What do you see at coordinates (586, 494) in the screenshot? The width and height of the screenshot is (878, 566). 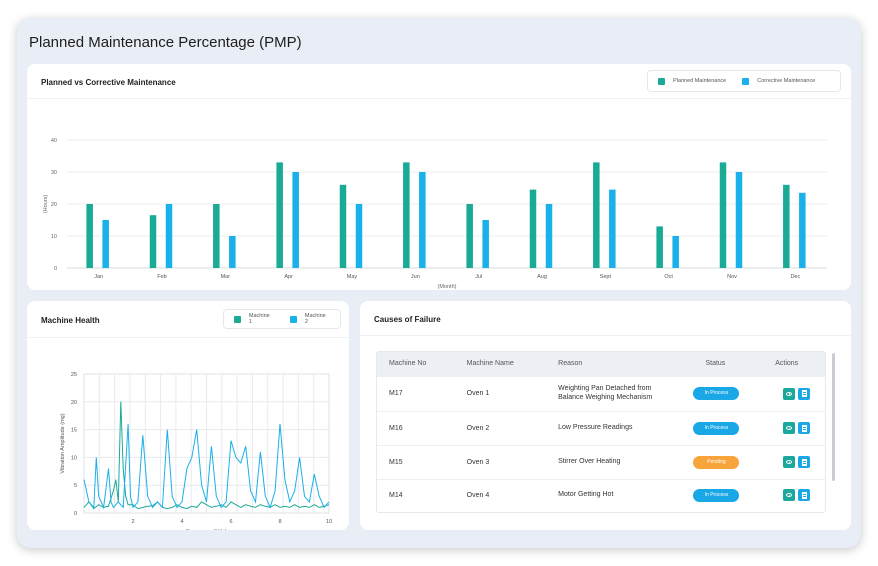 I see `cell-reason: Motor Getting Hot` at bounding box center [586, 494].